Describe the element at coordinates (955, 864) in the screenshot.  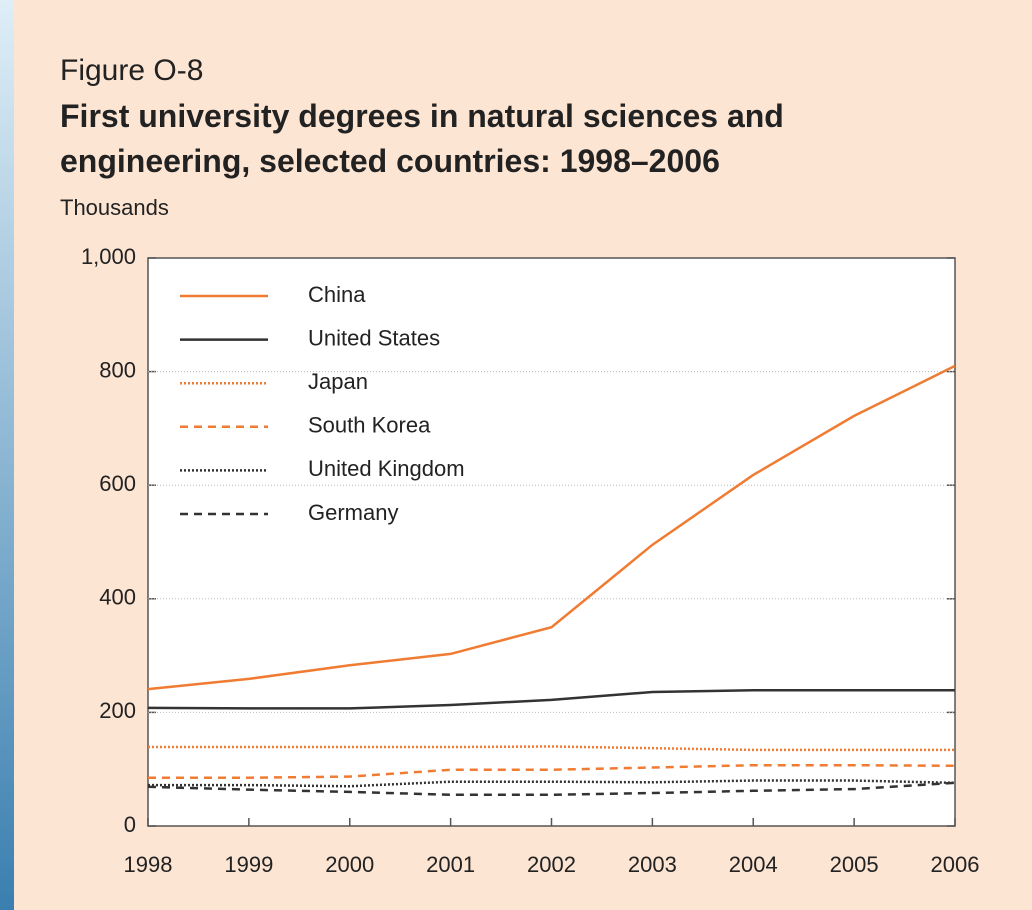
I see `x-tick-label: 2006` at that location.